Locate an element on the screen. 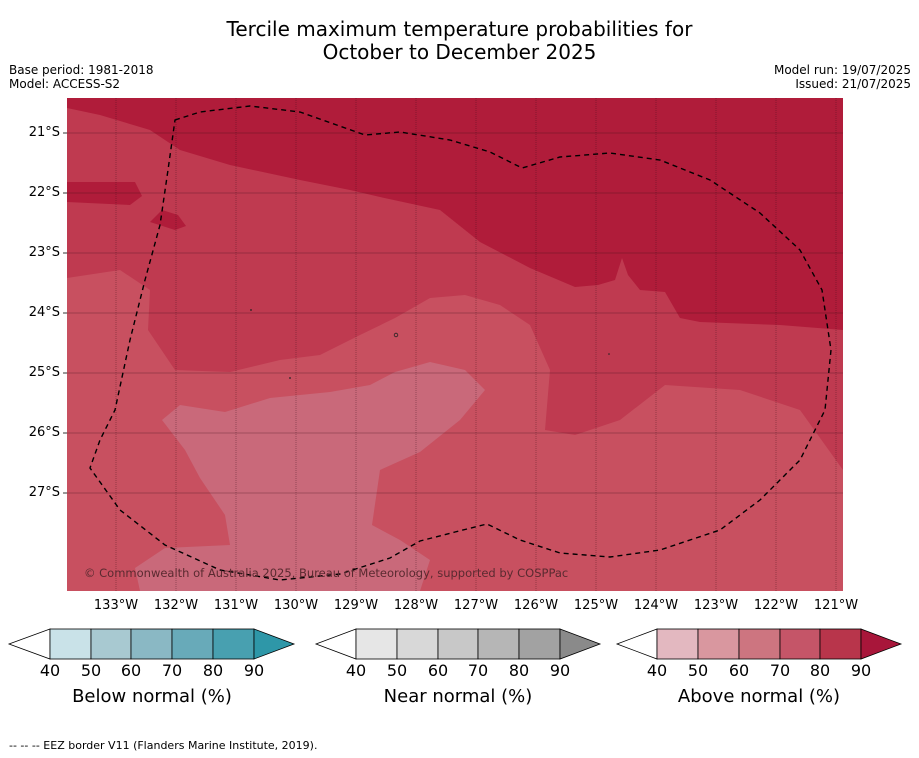 The image size is (919, 758). lat-label-27s: 27°S is located at coordinates (44, 492).